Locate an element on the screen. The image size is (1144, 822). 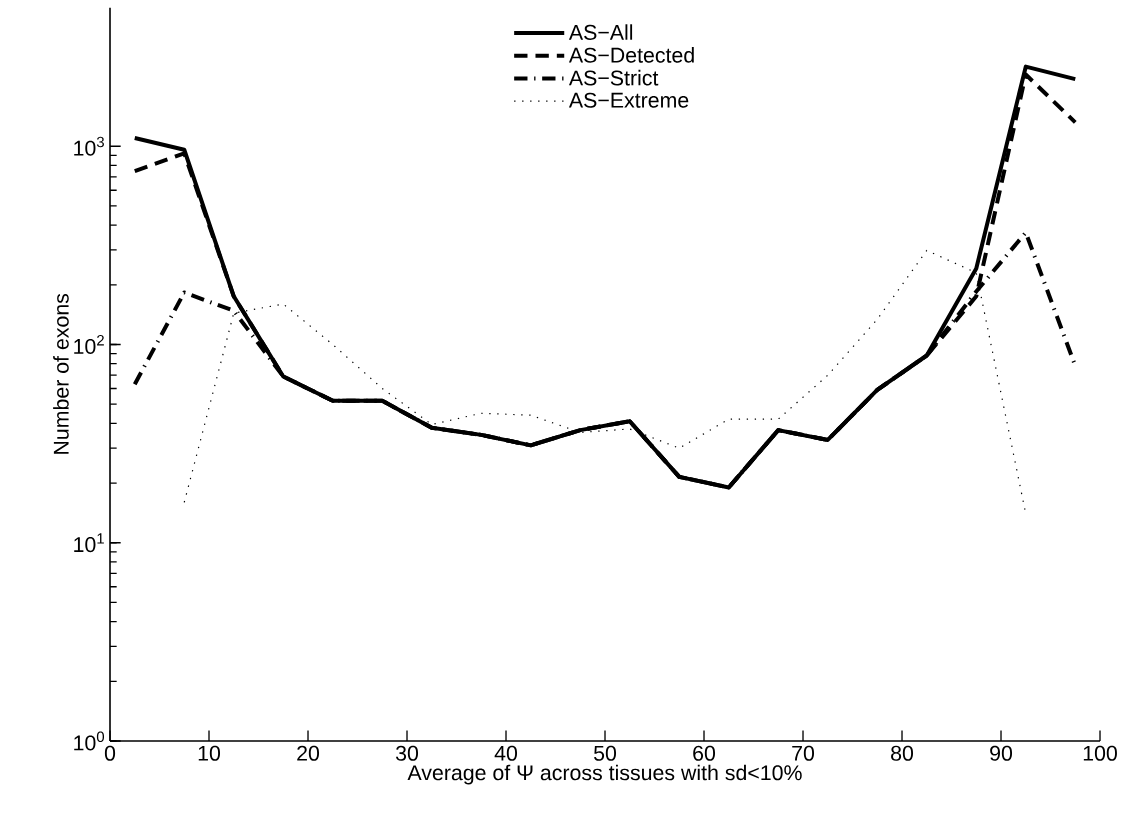
y-tick-label: 10$^{2}$ is located at coordinates (89, 344).